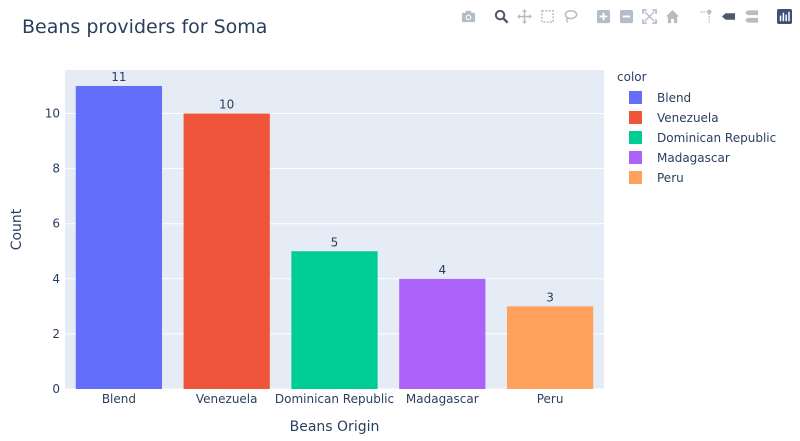 The image size is (800, 441). Describe the element at coordinates (705, 16) in the screenshot. I see `spike-lines-icon` at that location.